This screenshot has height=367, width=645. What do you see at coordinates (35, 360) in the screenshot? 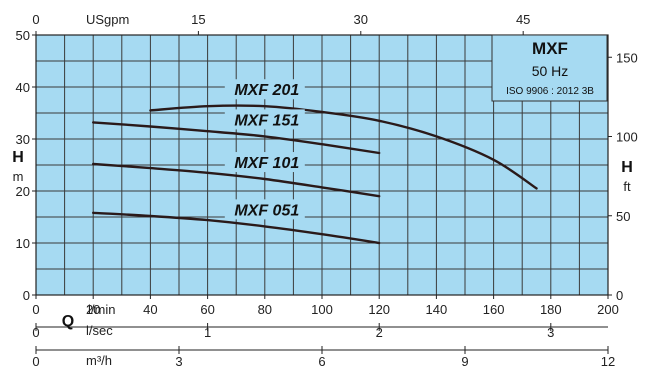
I see `m3h-tick-label: 0` at bounding box center [35, 360].